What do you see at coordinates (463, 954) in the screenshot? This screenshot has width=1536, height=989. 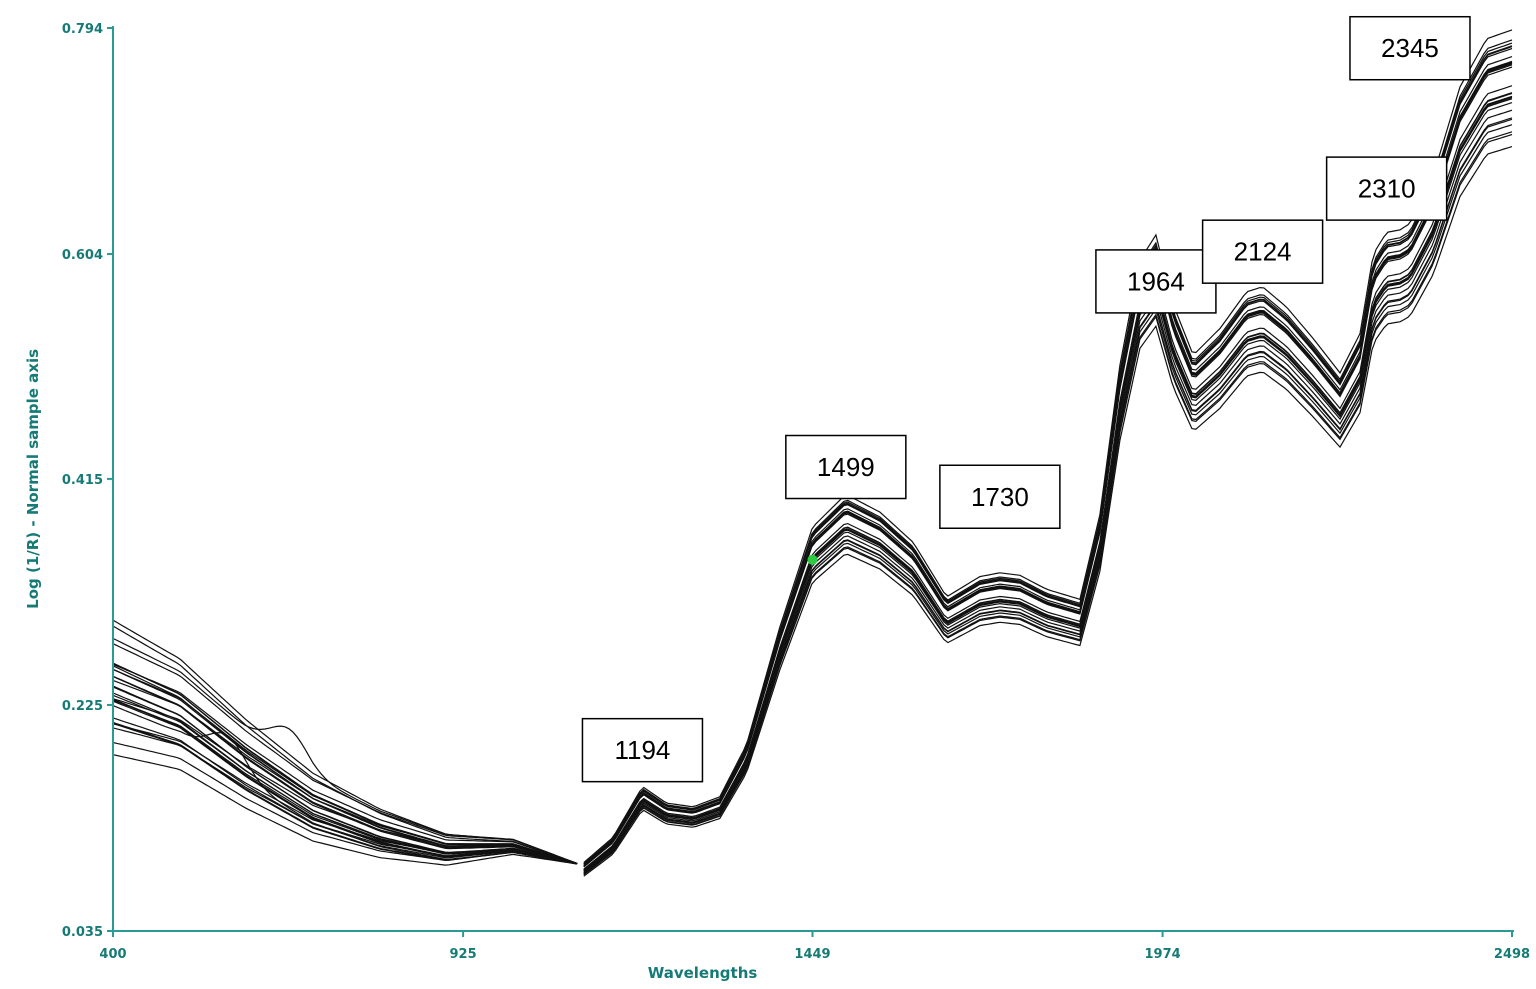 I see `x-tick-label: 925` at bounding box center [463, 954].